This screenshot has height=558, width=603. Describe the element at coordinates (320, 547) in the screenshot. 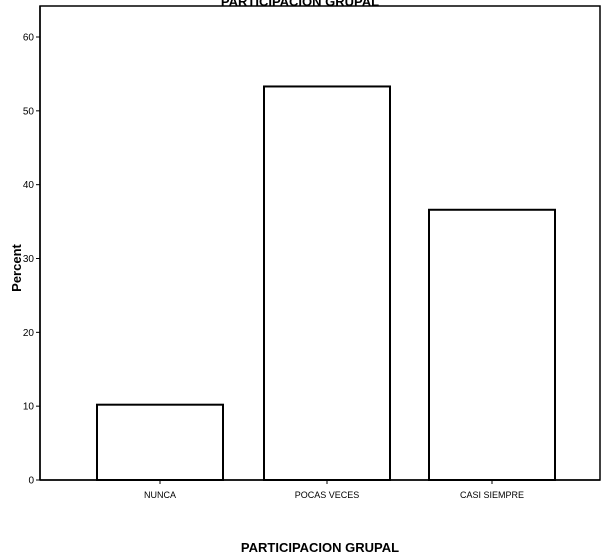

I see `x-axis-title: PARTICIPACION GRUPAL` at that location.